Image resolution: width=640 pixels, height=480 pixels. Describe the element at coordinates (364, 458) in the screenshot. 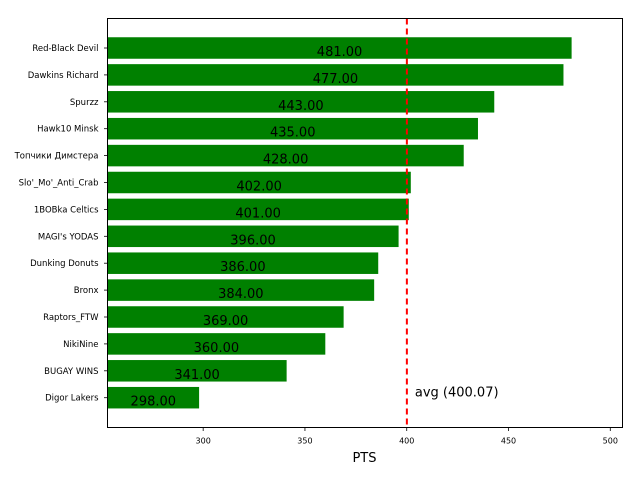

I see `x-axis-label: PTS` at that location.